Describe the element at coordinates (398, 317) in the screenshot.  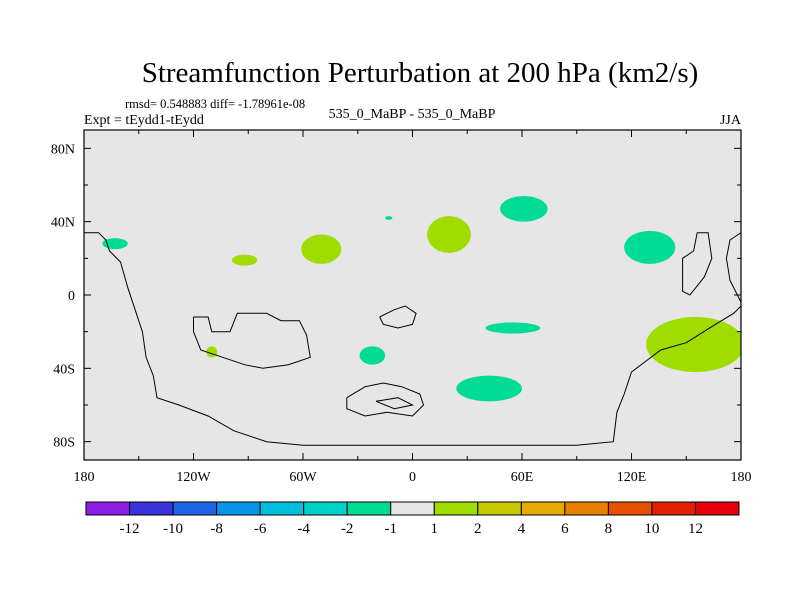
I see `coastline-central-islands` at that location.